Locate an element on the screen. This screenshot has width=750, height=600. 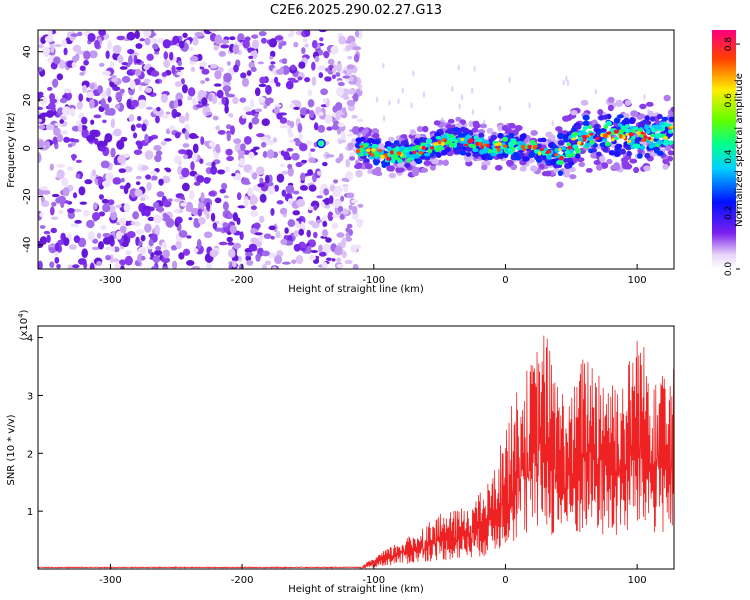
snr-x-label: Height of straight line (km) is located at coordinates (356, 589).